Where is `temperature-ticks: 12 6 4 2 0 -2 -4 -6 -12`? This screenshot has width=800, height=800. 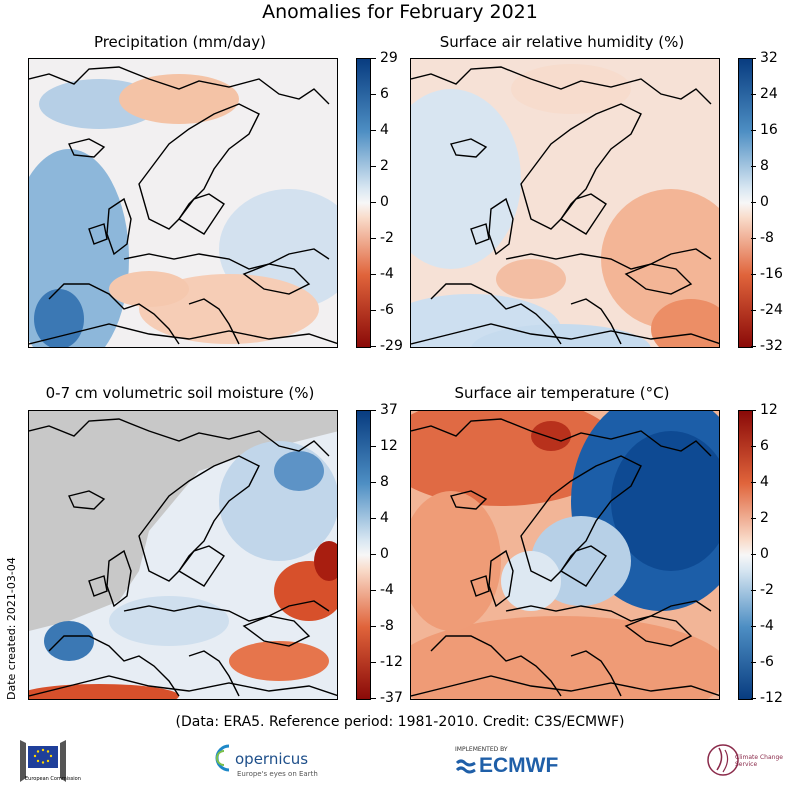 temperature-ticks: 12 6 4 2 0 -2 -4 -6 -12 is located at coordinates (775, 554).